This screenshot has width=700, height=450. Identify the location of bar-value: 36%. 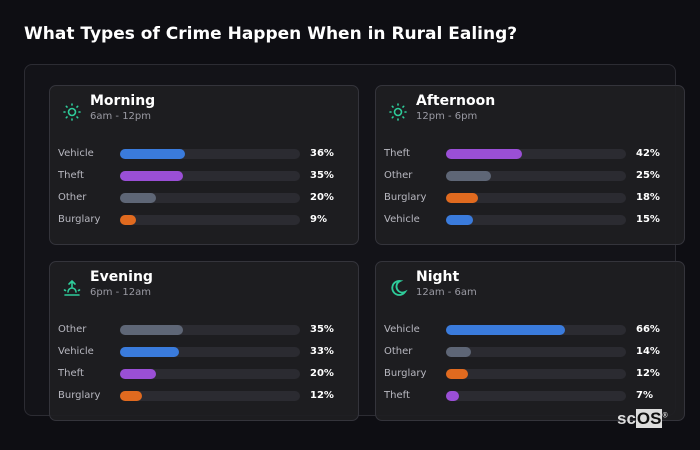
(322, 153).